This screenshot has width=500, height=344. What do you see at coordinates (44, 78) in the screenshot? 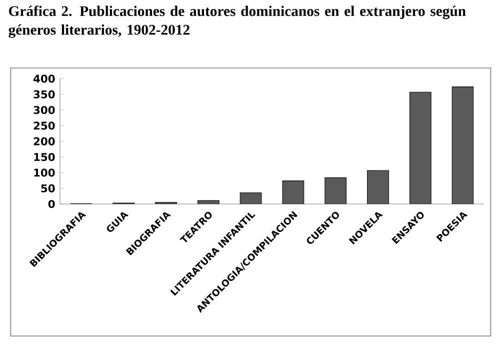
I see `y-tick-label: 400` at bounding box center [44, 78].